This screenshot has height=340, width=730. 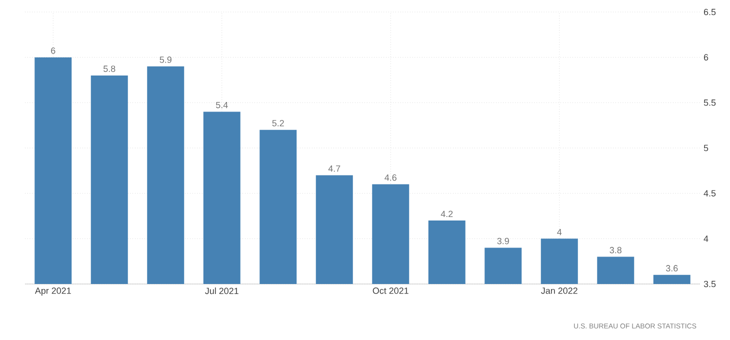 What do you see at coordinates (559, 232) in the screenshot?
I see `data-label: 4` at bounding box center [559, 232].